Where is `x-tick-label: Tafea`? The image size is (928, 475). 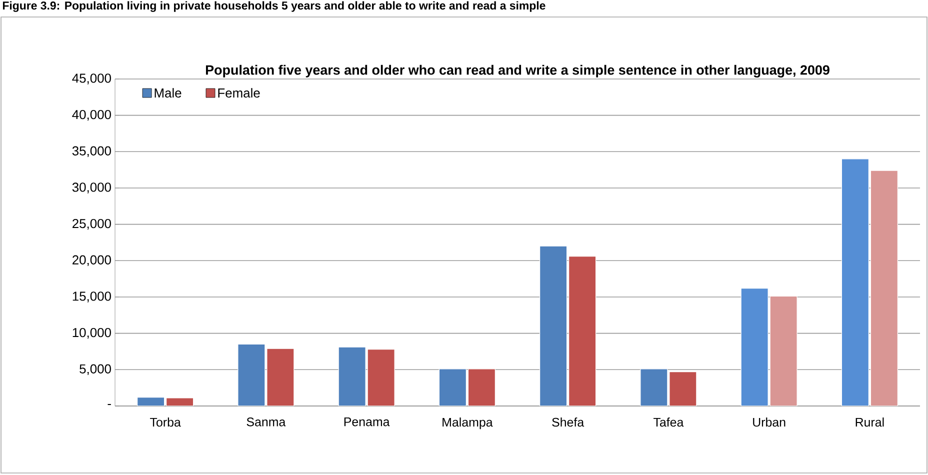 x-tick-label: Tafea is located at coordinates (668, 422).